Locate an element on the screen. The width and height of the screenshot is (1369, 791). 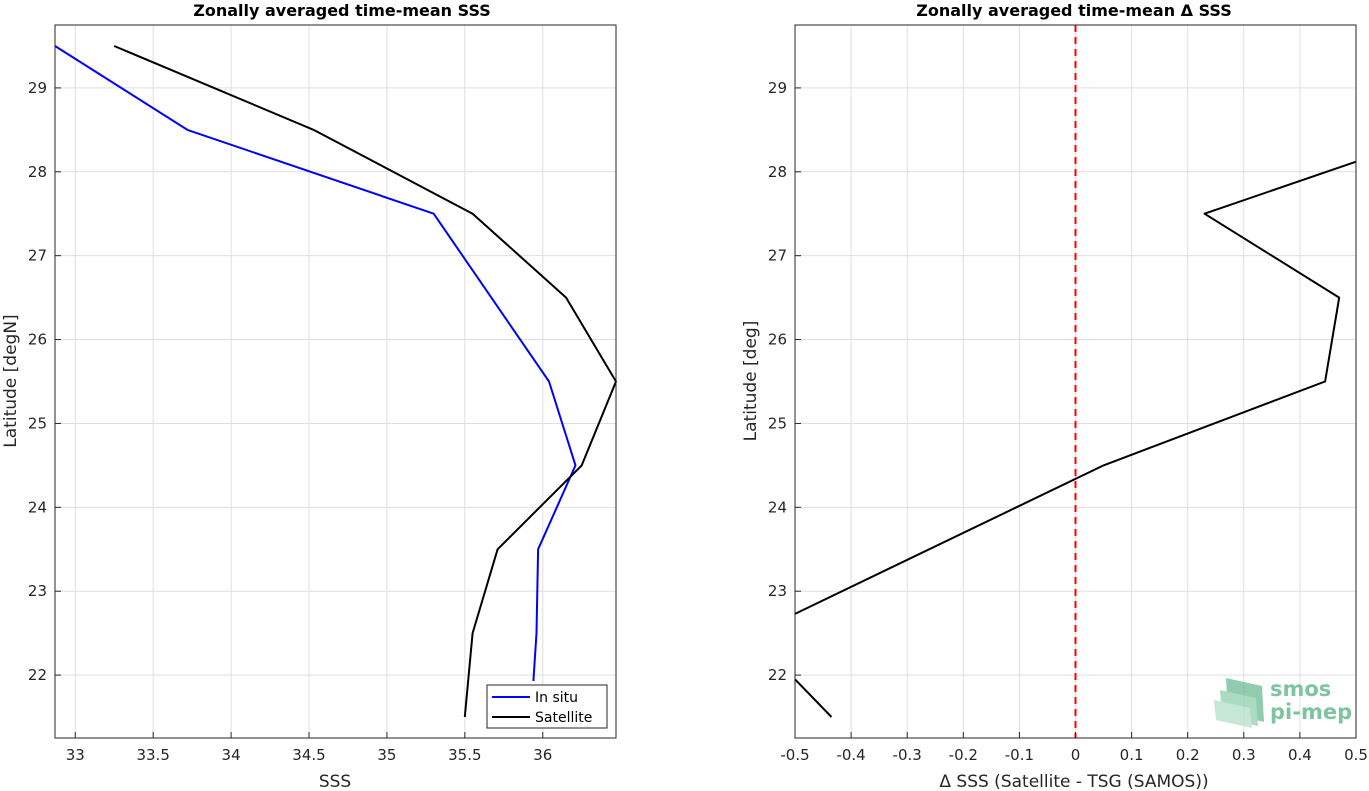
x-tick-label: -0.5 is located at coordinates (794, 755).